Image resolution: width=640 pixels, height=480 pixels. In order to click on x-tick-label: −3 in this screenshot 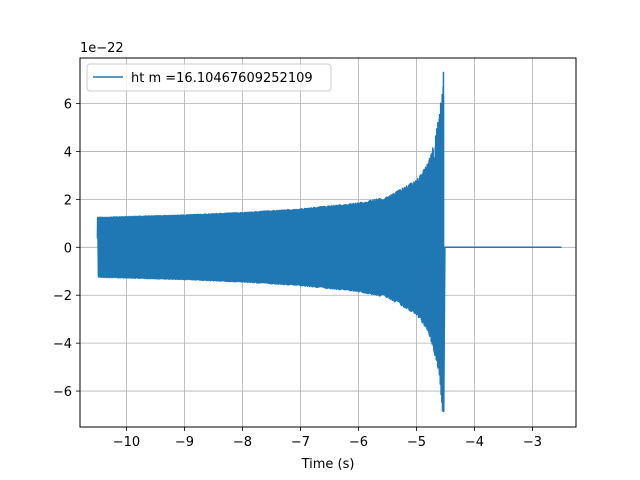, I will do `click(532, 442)`.